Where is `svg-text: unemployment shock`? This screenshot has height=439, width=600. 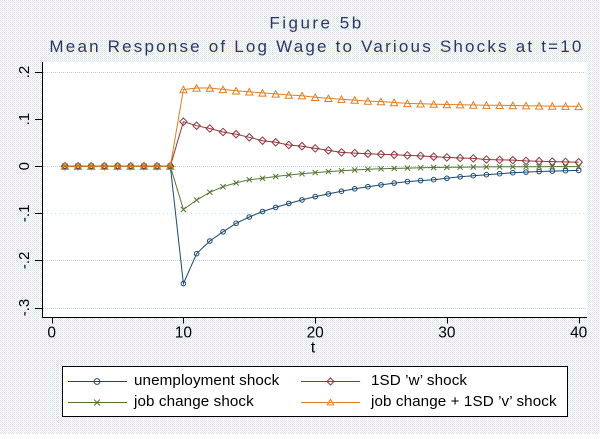
svg-text: unemployment shock is located at coordinates (207, 380).